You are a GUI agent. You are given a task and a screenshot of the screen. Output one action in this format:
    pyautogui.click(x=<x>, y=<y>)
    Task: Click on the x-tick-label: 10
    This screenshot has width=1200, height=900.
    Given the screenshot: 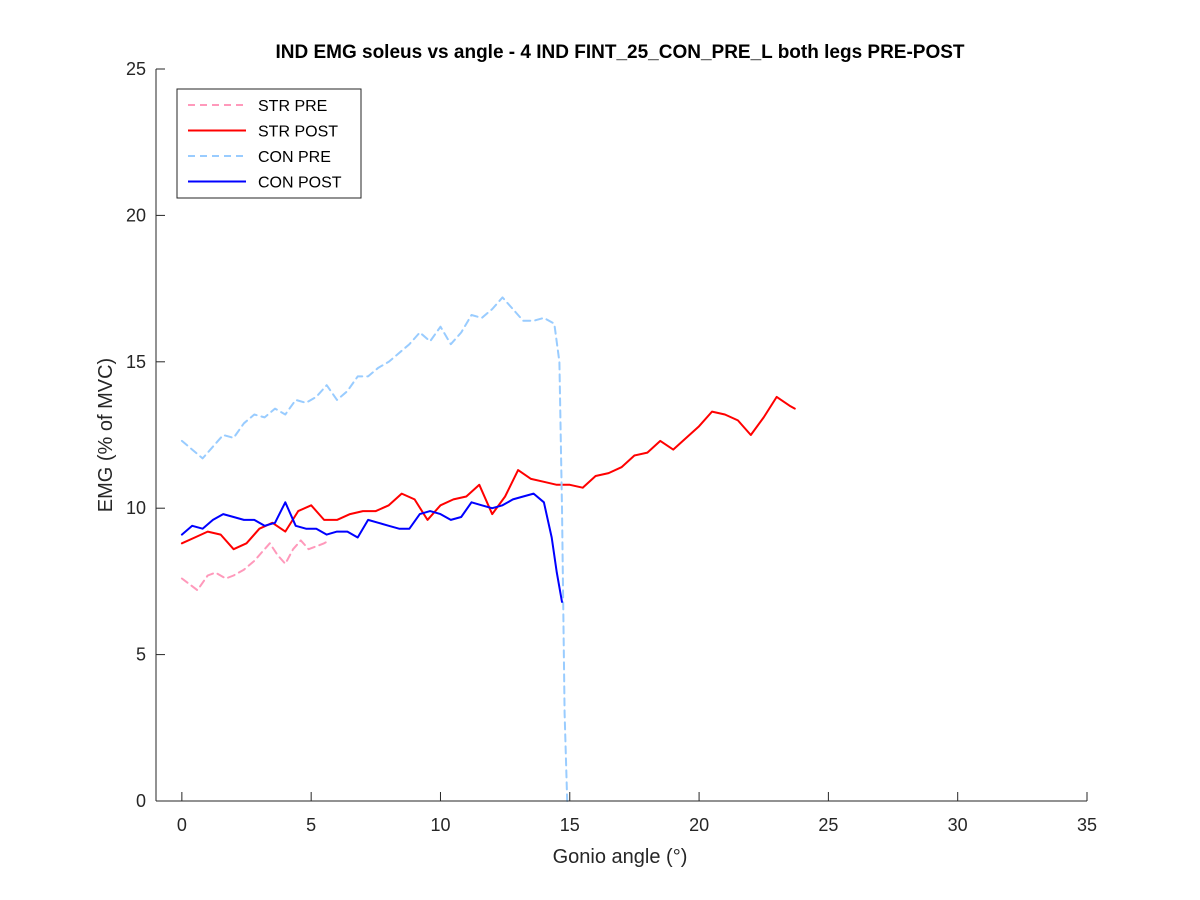 What is the action you would take?
    pyautogui.click(x=440, y=825)
    